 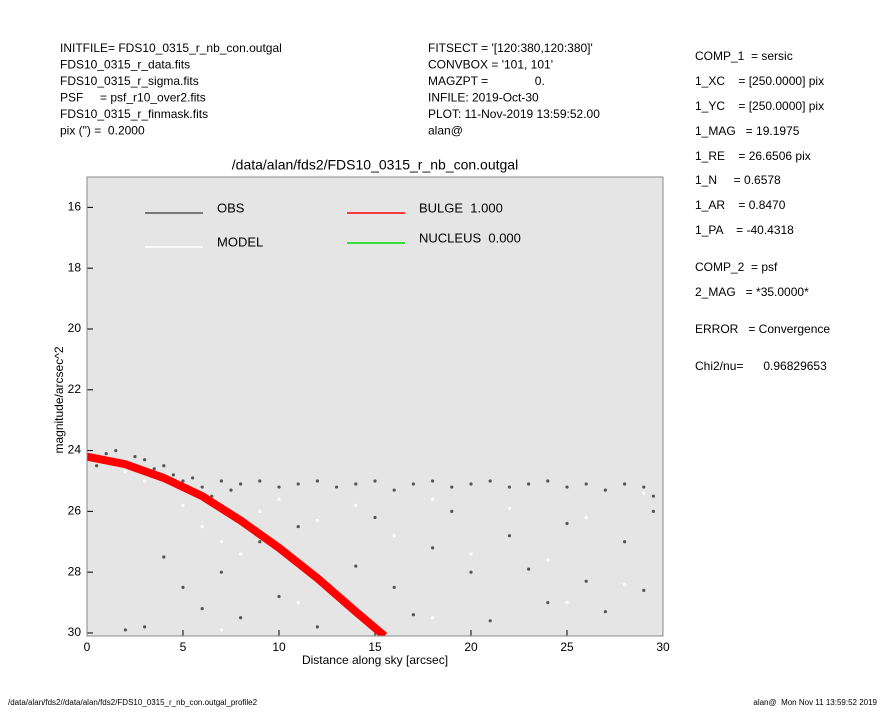 I want to click on header-line: FDS10_0315_r_data.fits, so click(x=125, y=65).